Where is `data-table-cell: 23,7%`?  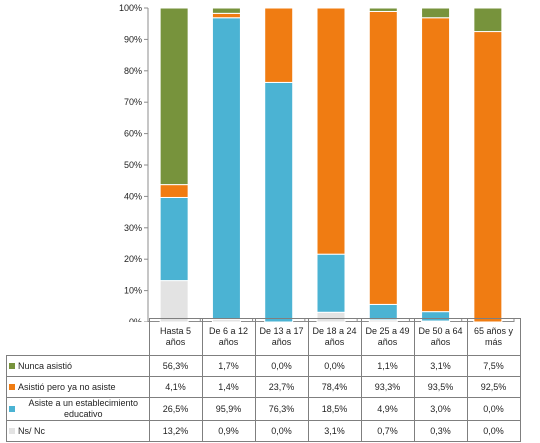
data-table-cell: 23,7% is located at coordinates (281, 387).